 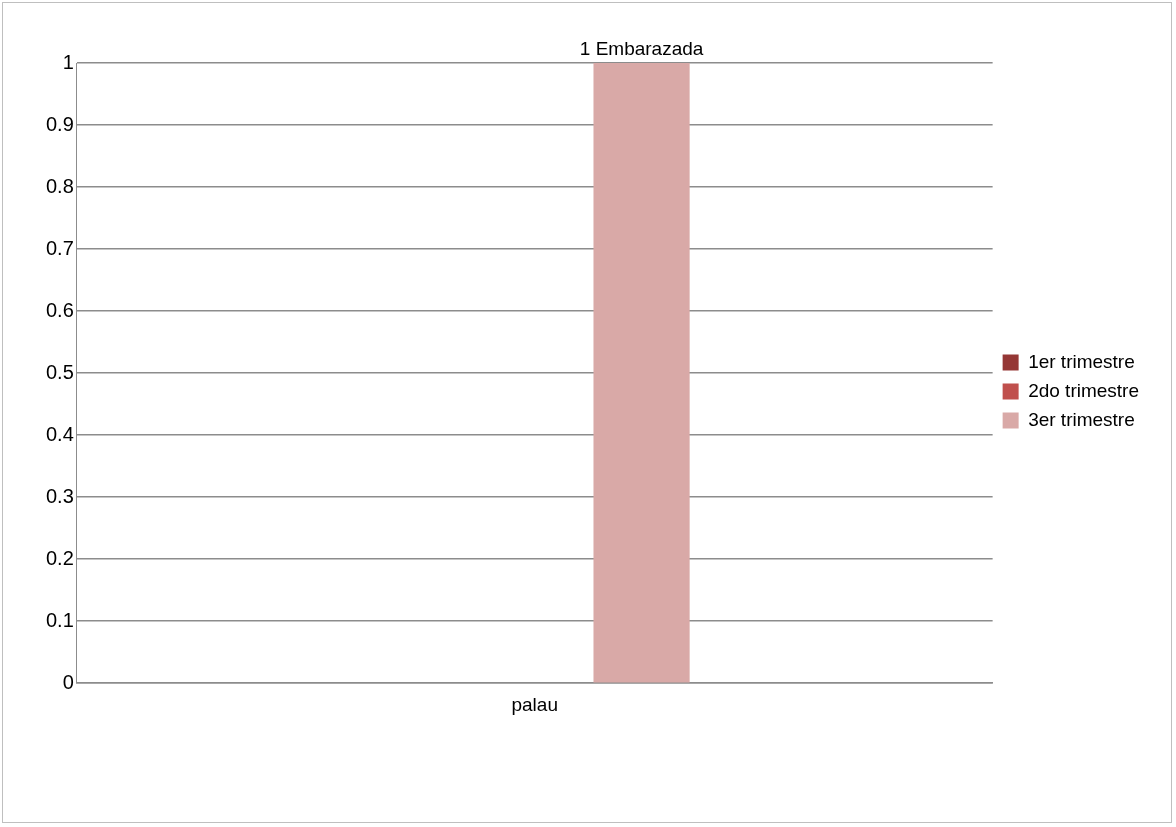 What do you see at coordinates (59, 185) in the screenshot?
I see `y-tick-label: 0.8` at bounding box center [59, 185].